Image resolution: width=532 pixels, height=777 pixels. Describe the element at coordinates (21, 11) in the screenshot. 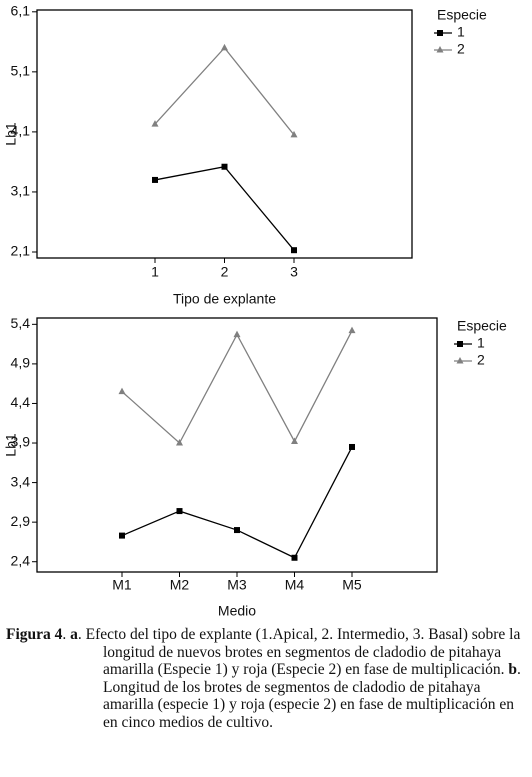

I see `y-tick-label: 6,1` at that location.